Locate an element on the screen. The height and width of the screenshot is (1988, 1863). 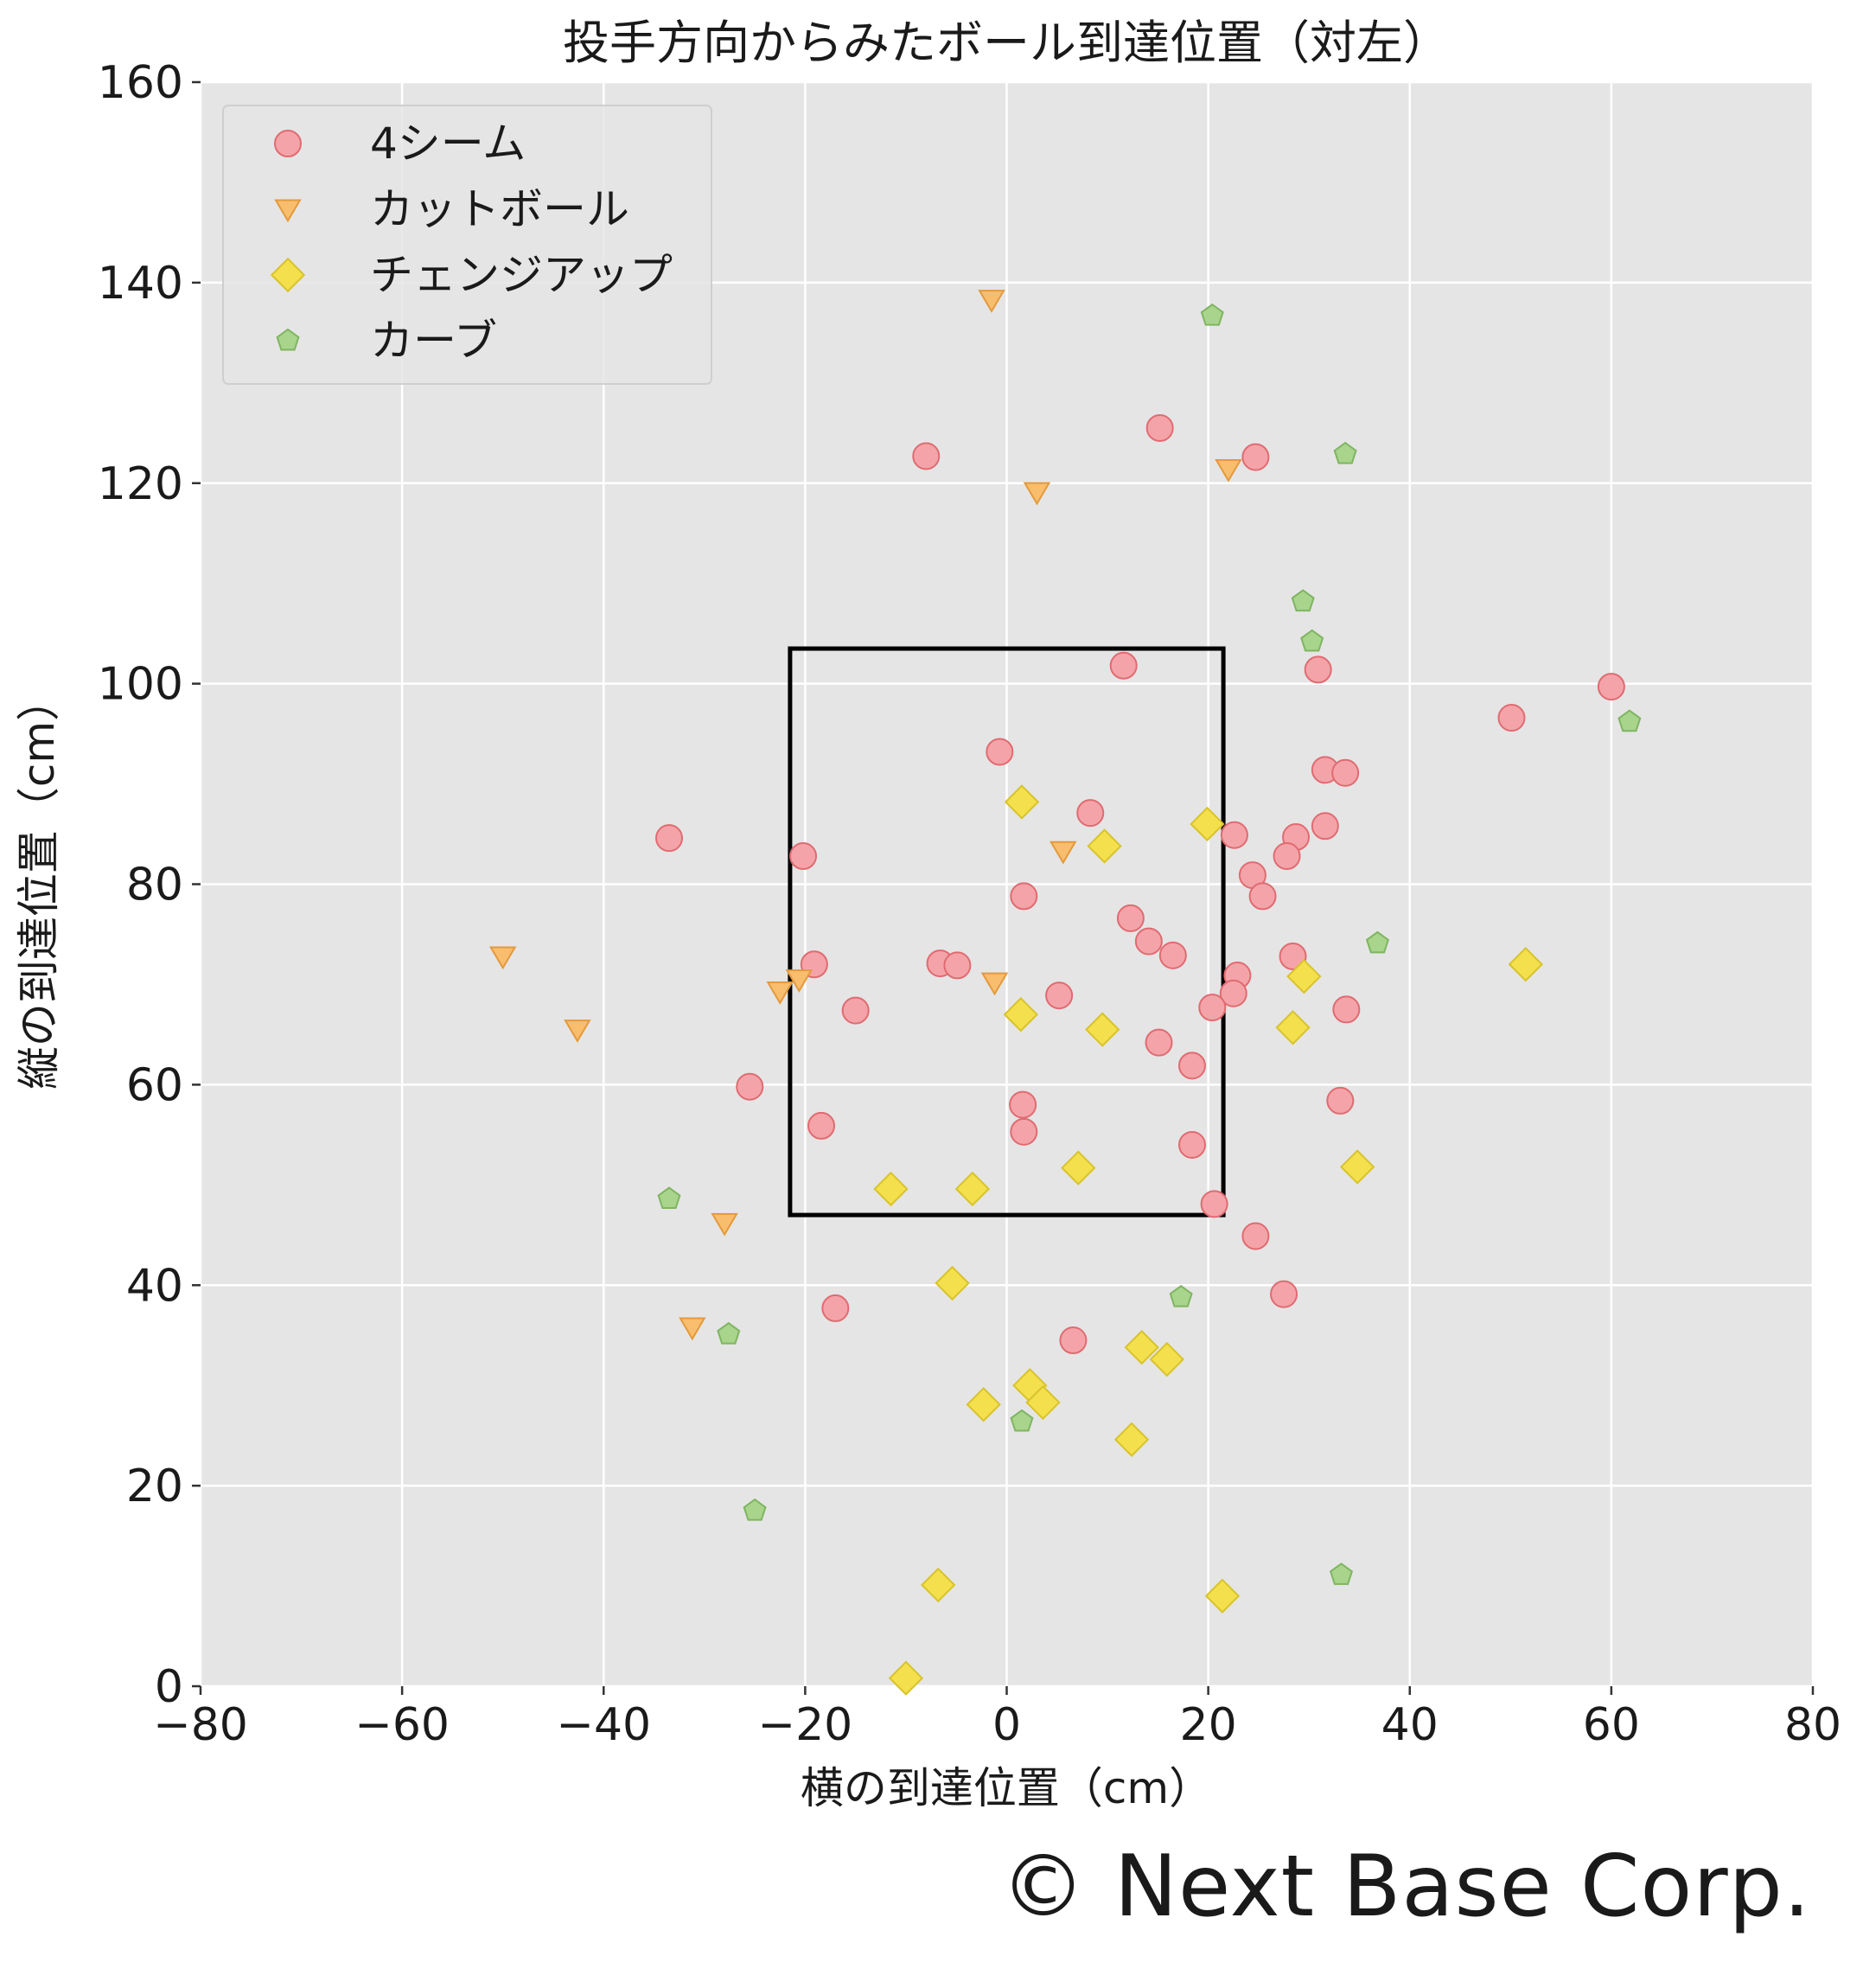
legend-label: カットボール is located at coordinates (499, 209).